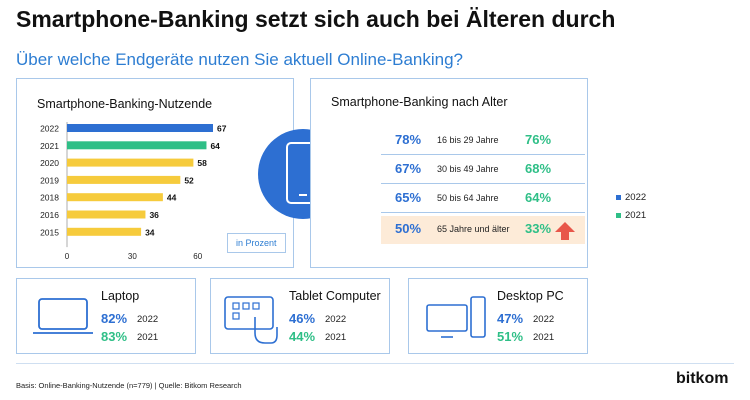  Describe the element at coordinates (125, 104) in the screenshot. I see `bar-chart-title: Smartphone-Banking-Nutzende` at that location.